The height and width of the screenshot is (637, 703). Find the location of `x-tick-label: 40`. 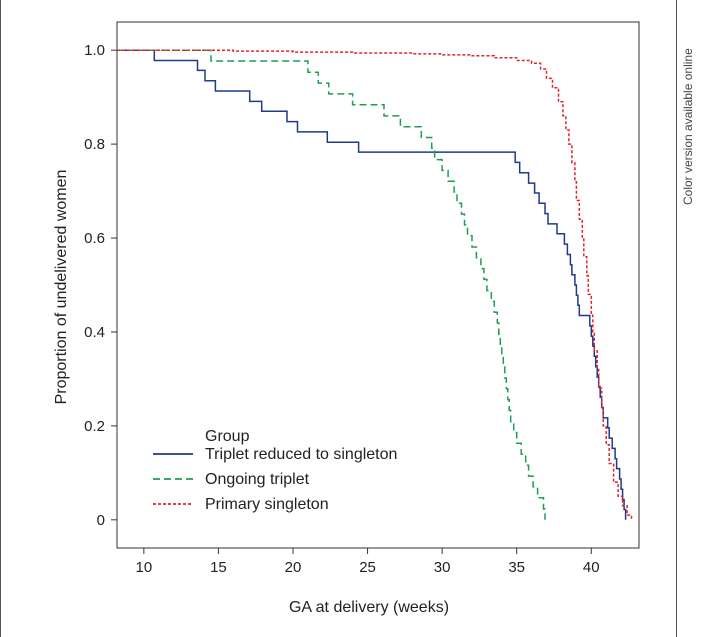

x-tick-label: 40 is located at coordinates (591, 567).